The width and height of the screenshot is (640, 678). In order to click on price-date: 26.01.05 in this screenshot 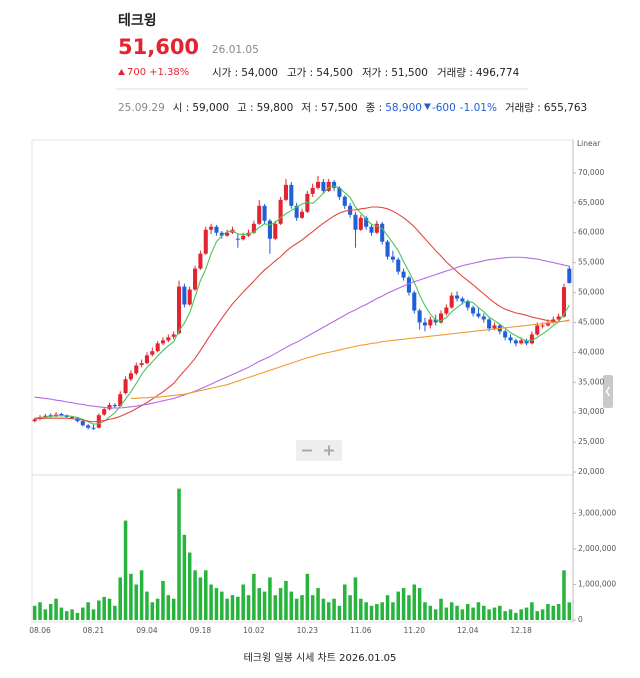, I will do `click(235, 50)`.